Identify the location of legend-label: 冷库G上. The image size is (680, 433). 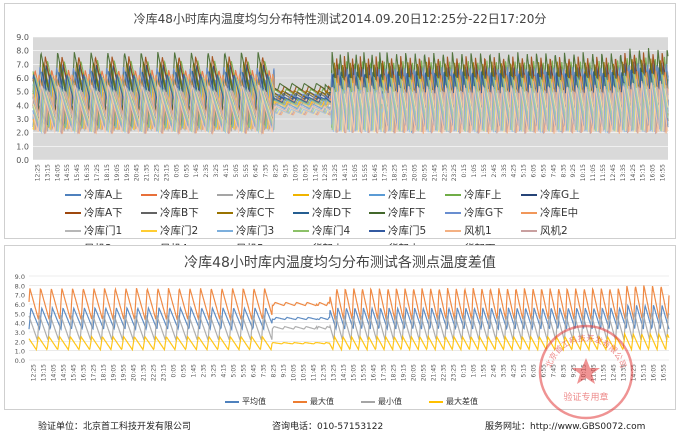
(560, 195).